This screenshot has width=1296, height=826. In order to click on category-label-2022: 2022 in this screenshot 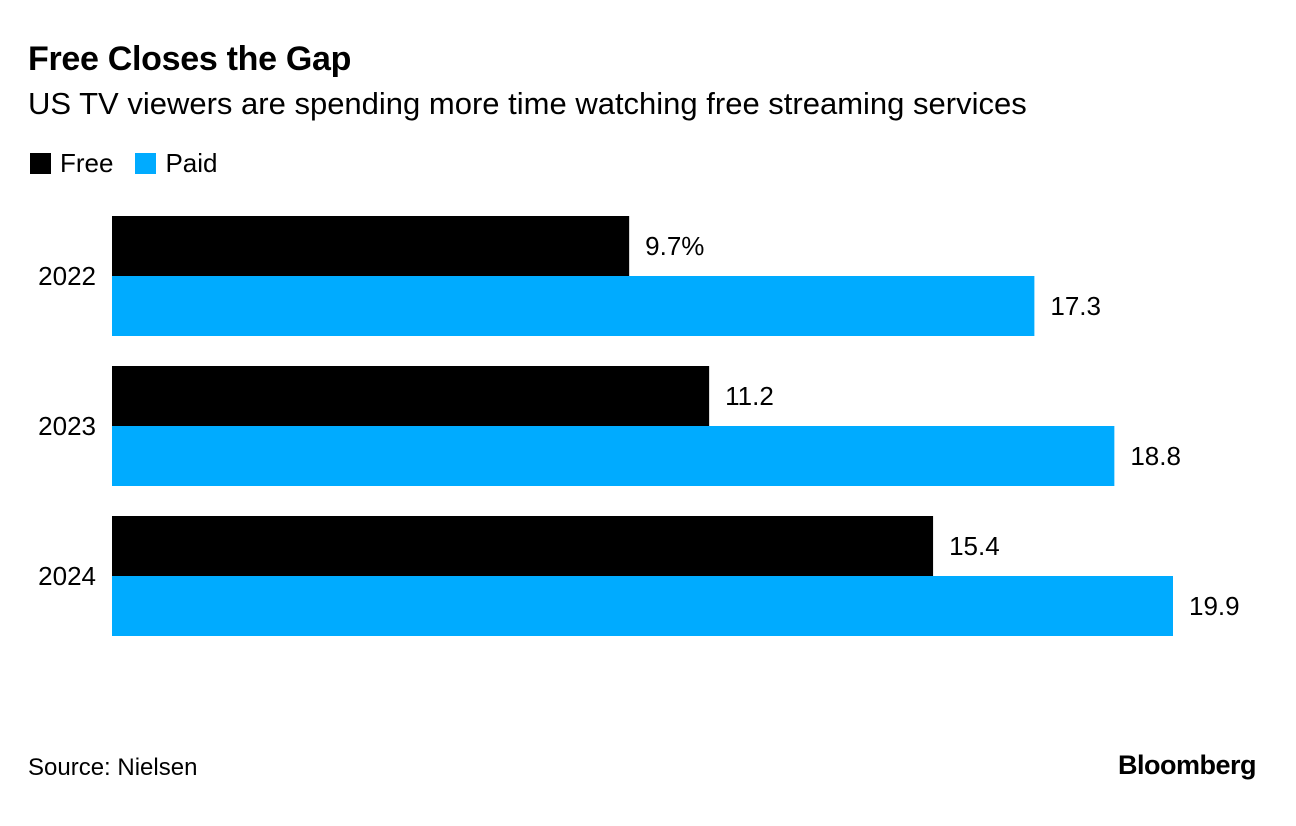, I will do `click(67, 276)`.